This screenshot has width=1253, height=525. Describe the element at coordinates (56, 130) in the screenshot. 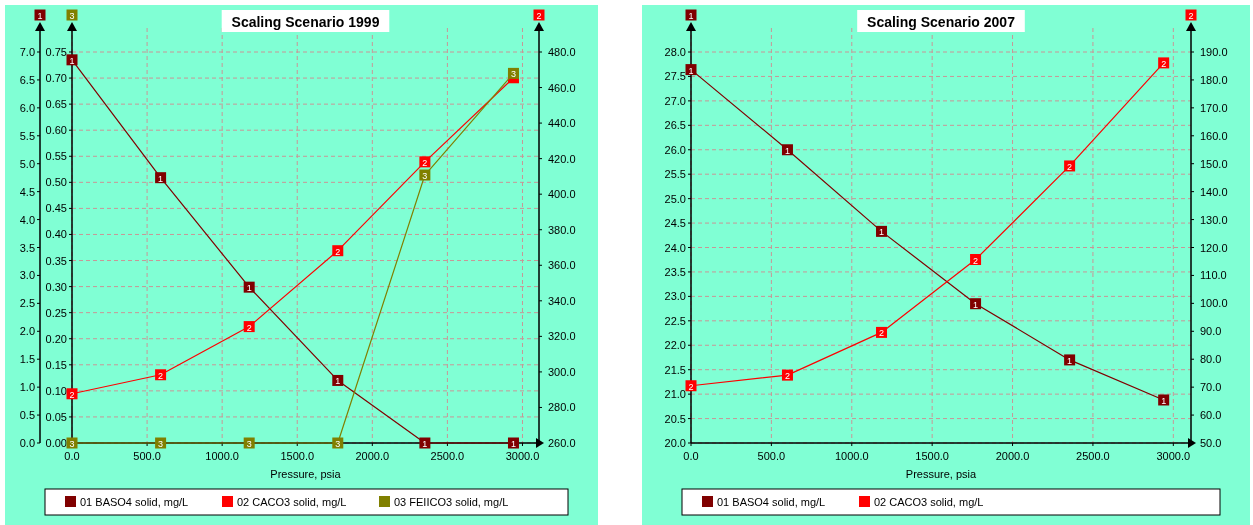

I see `y3-tick-label: 0.60` at that location.